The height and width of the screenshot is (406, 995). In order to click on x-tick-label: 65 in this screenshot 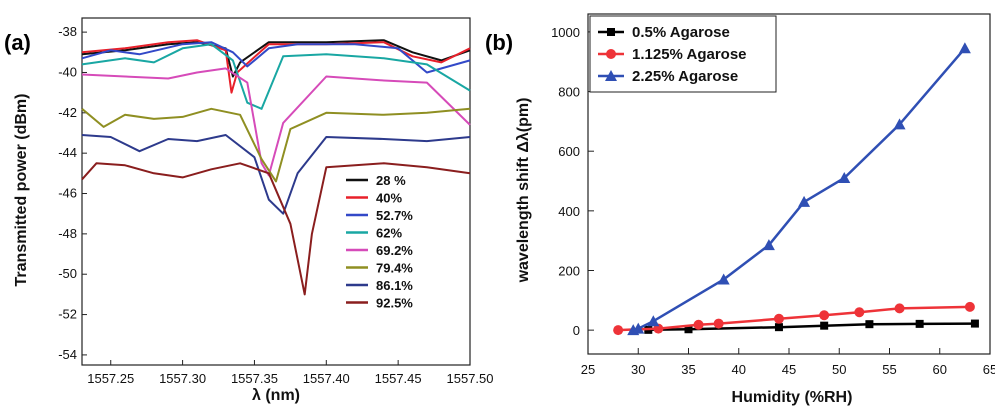, I will do `click(989, 369)`.